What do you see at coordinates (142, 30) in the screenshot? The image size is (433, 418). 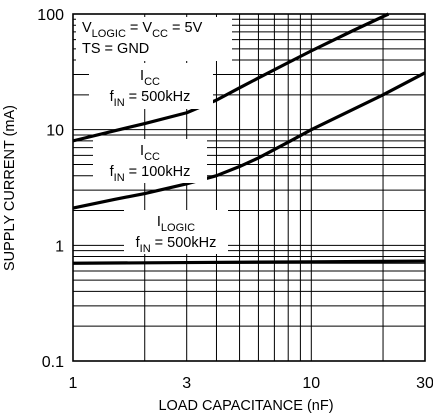 I see `annotation-line: VLOGIC = VCC = 5V` at bounding box center [142, 30].